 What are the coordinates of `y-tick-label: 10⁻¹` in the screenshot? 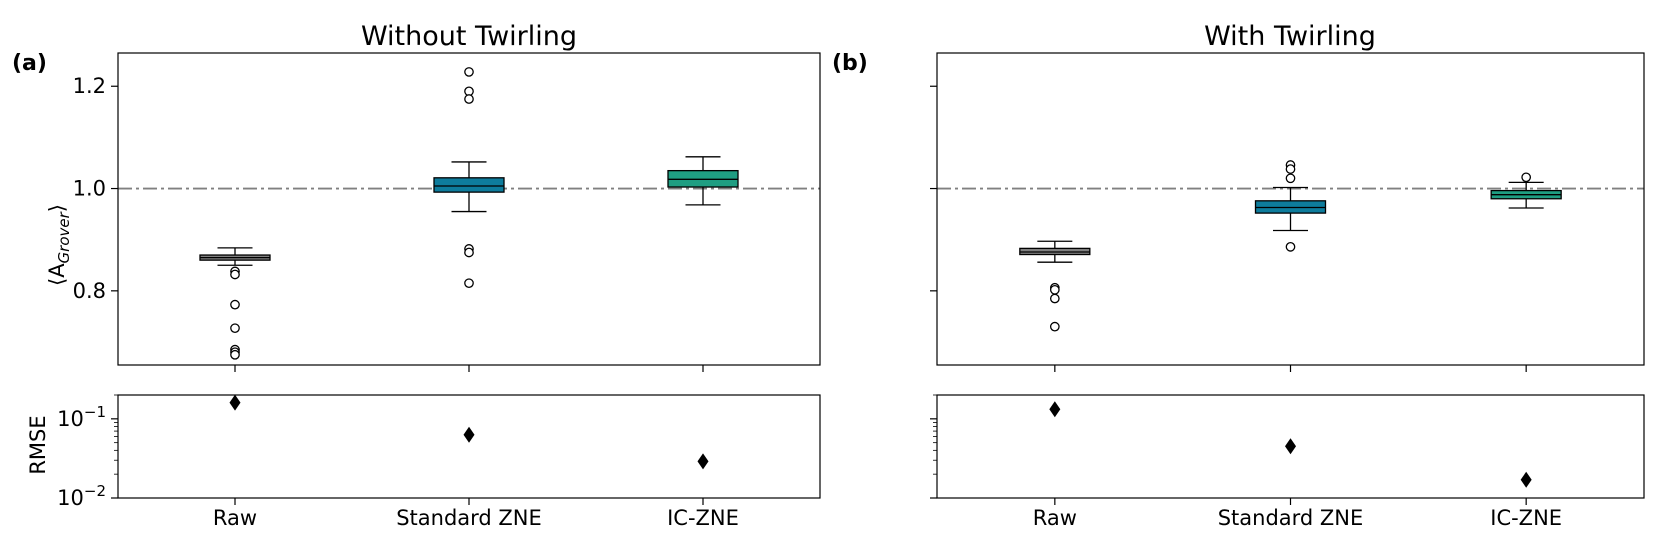 It's located at (81, 417).